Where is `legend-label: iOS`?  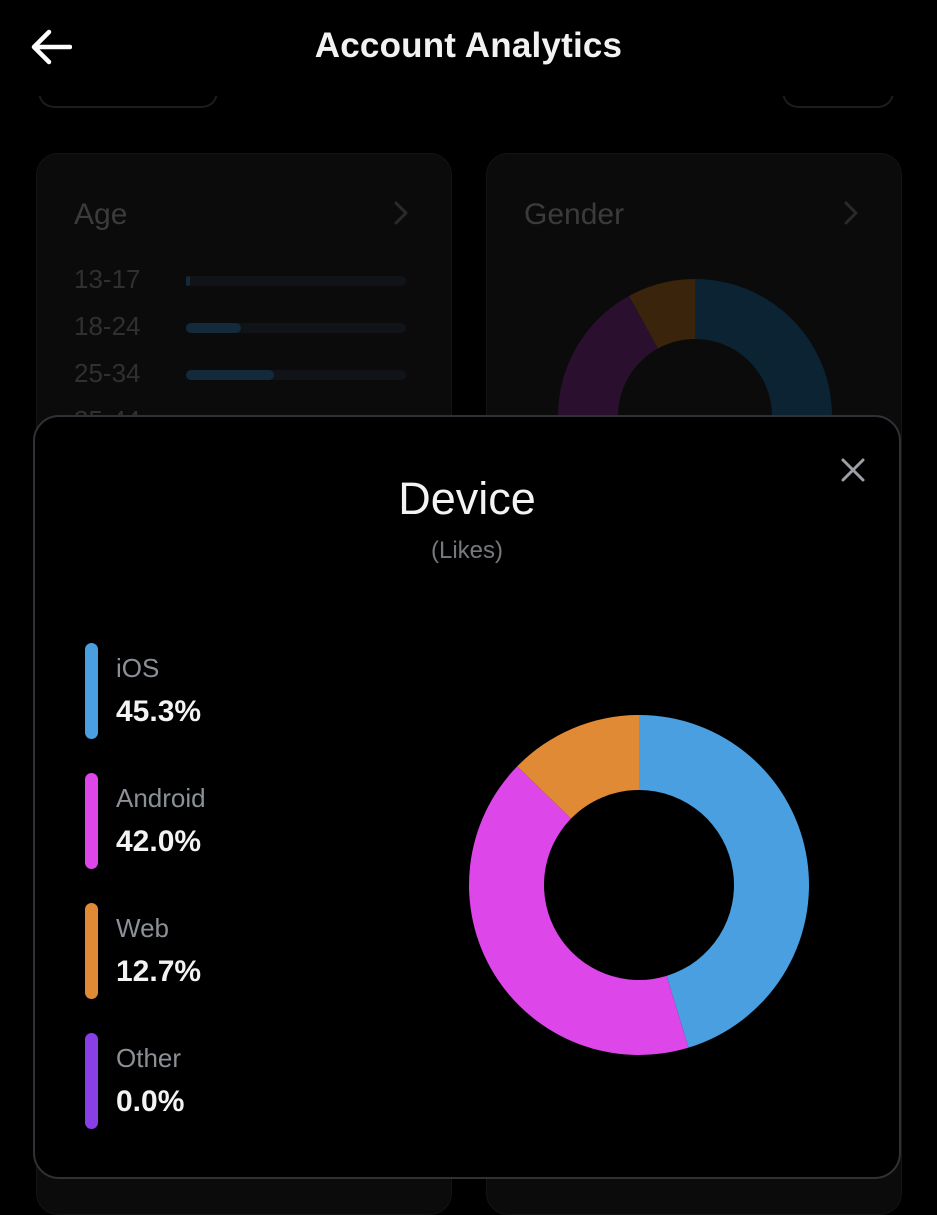 legend-label: iOS is located at coordinates (138, 668).